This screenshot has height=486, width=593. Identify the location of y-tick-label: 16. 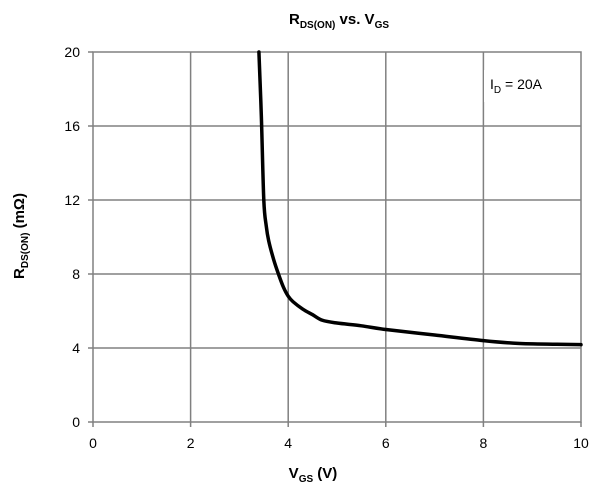
(72, 126).